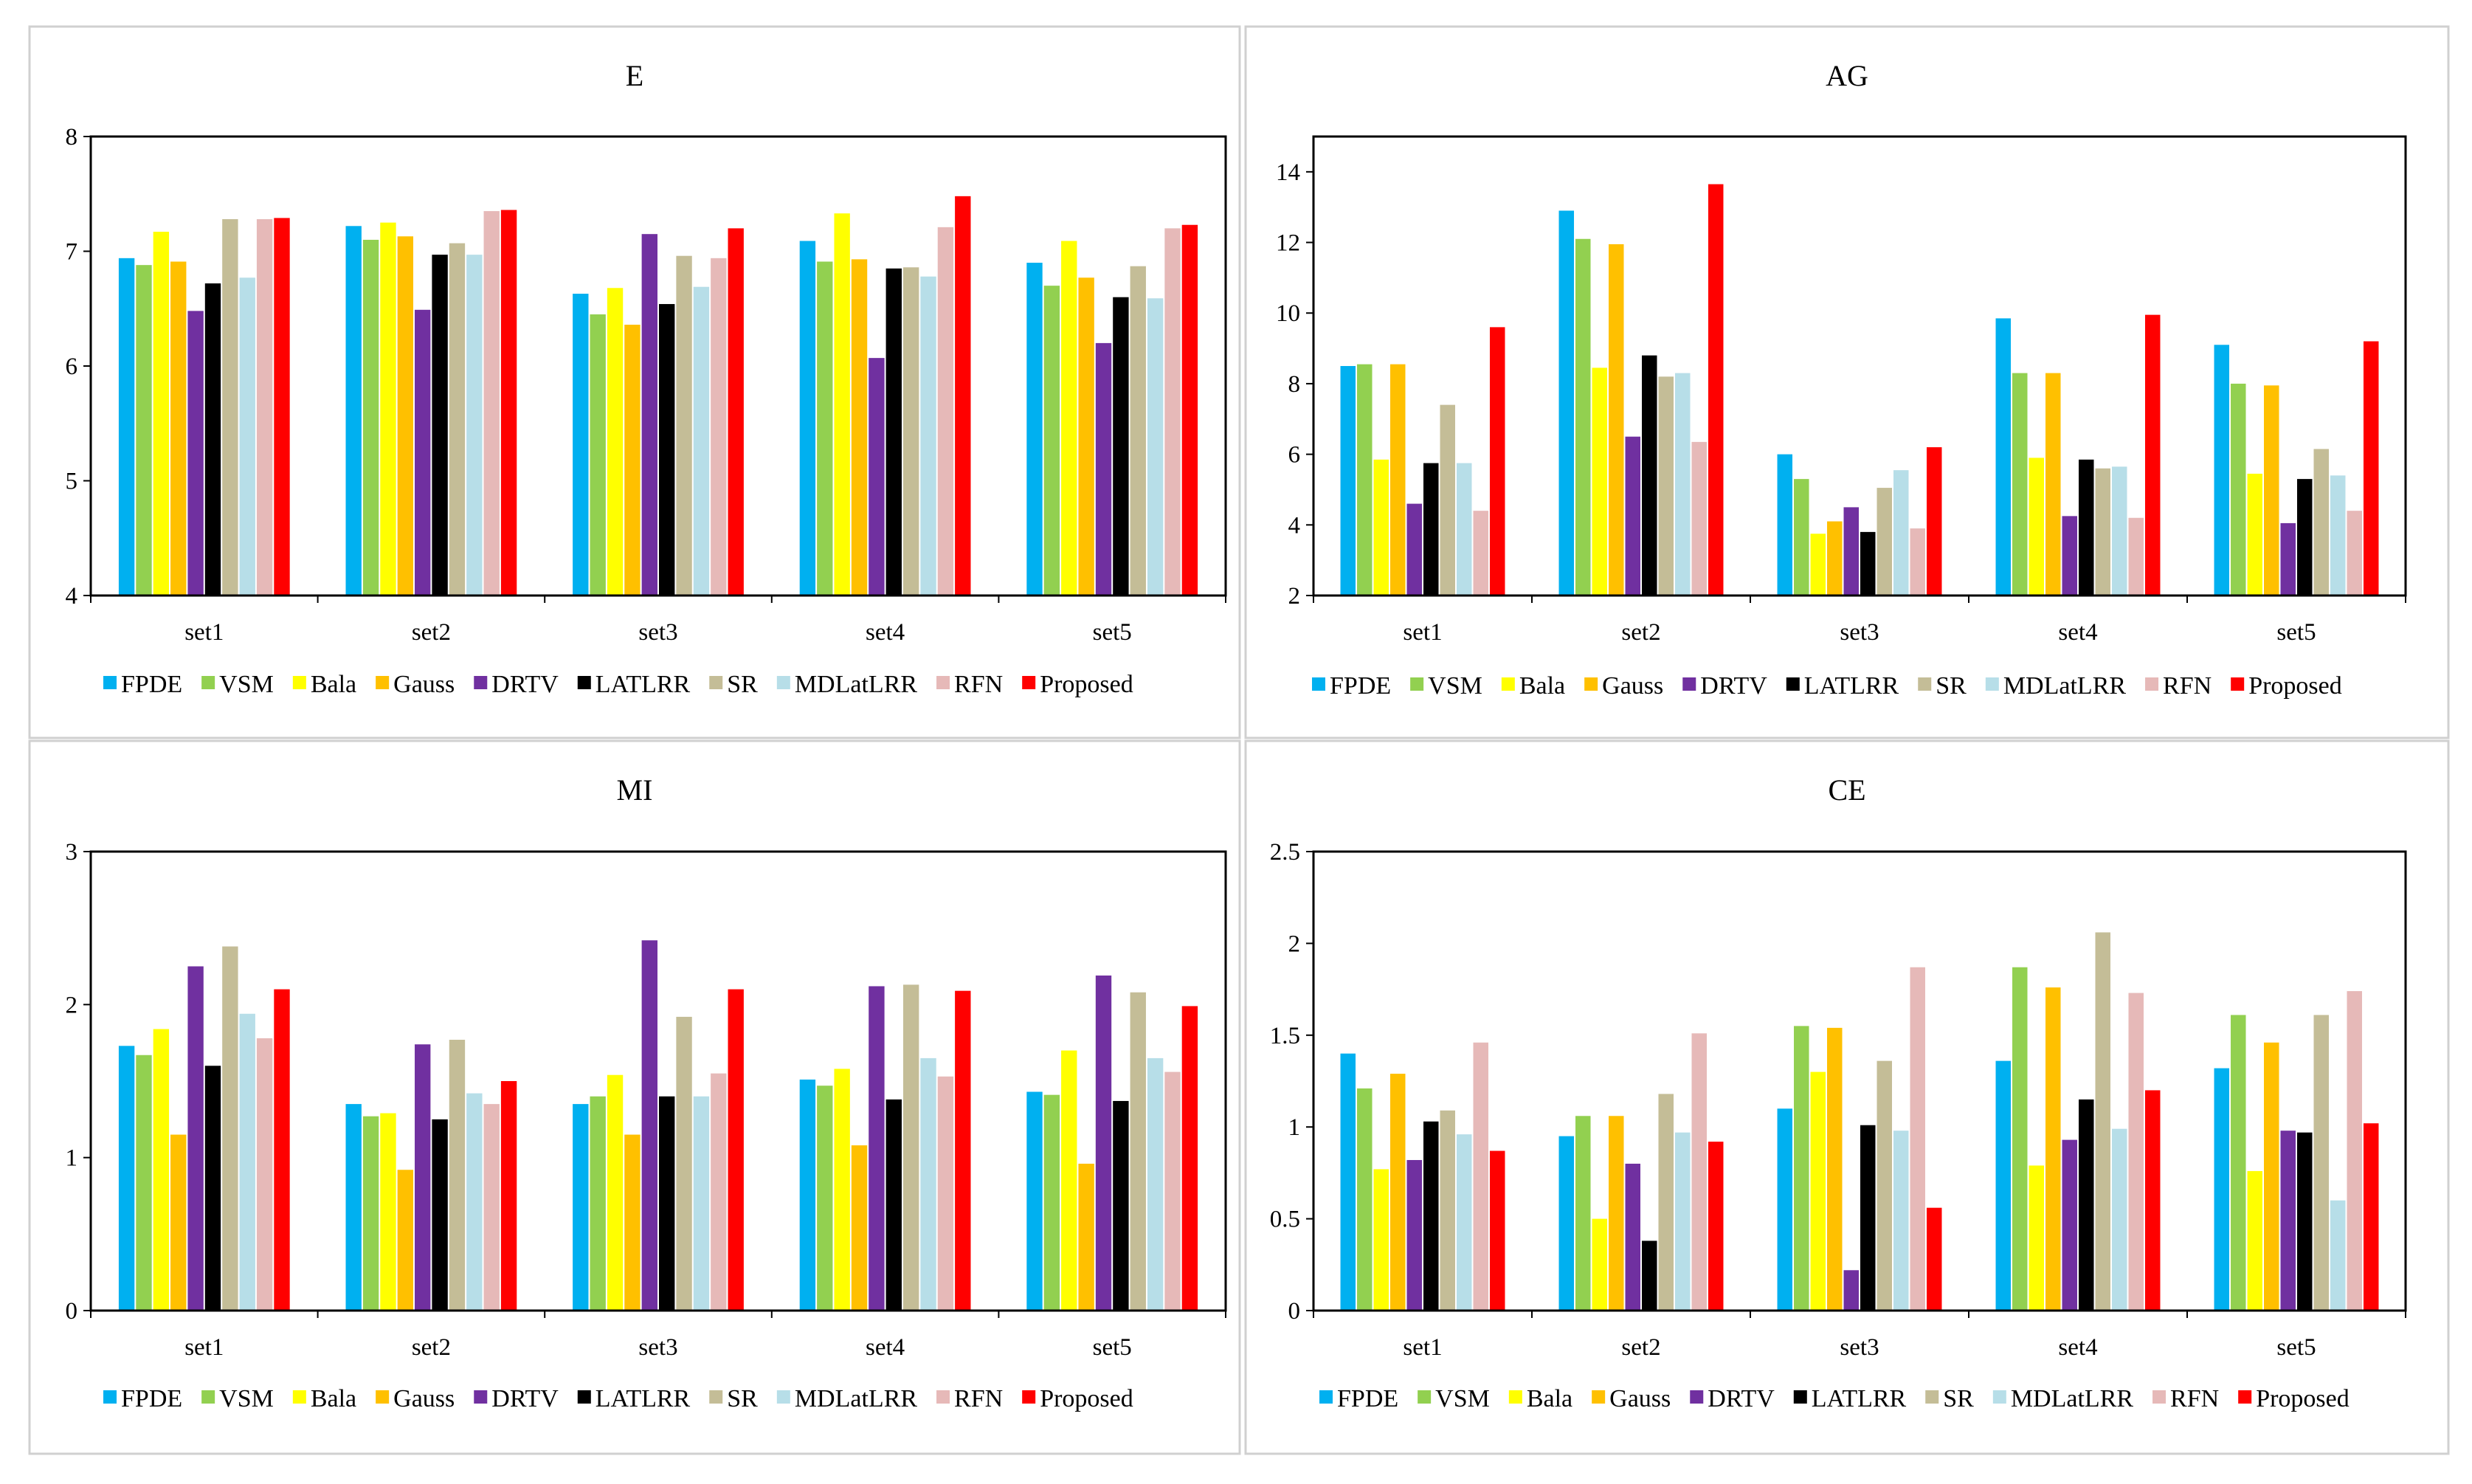 Image resolution: width=2472 pixels, height=1484 pixels. Describe the element at coordinates (1818, 565) in the screenshot. I see `bar-bala-set3` at that location.